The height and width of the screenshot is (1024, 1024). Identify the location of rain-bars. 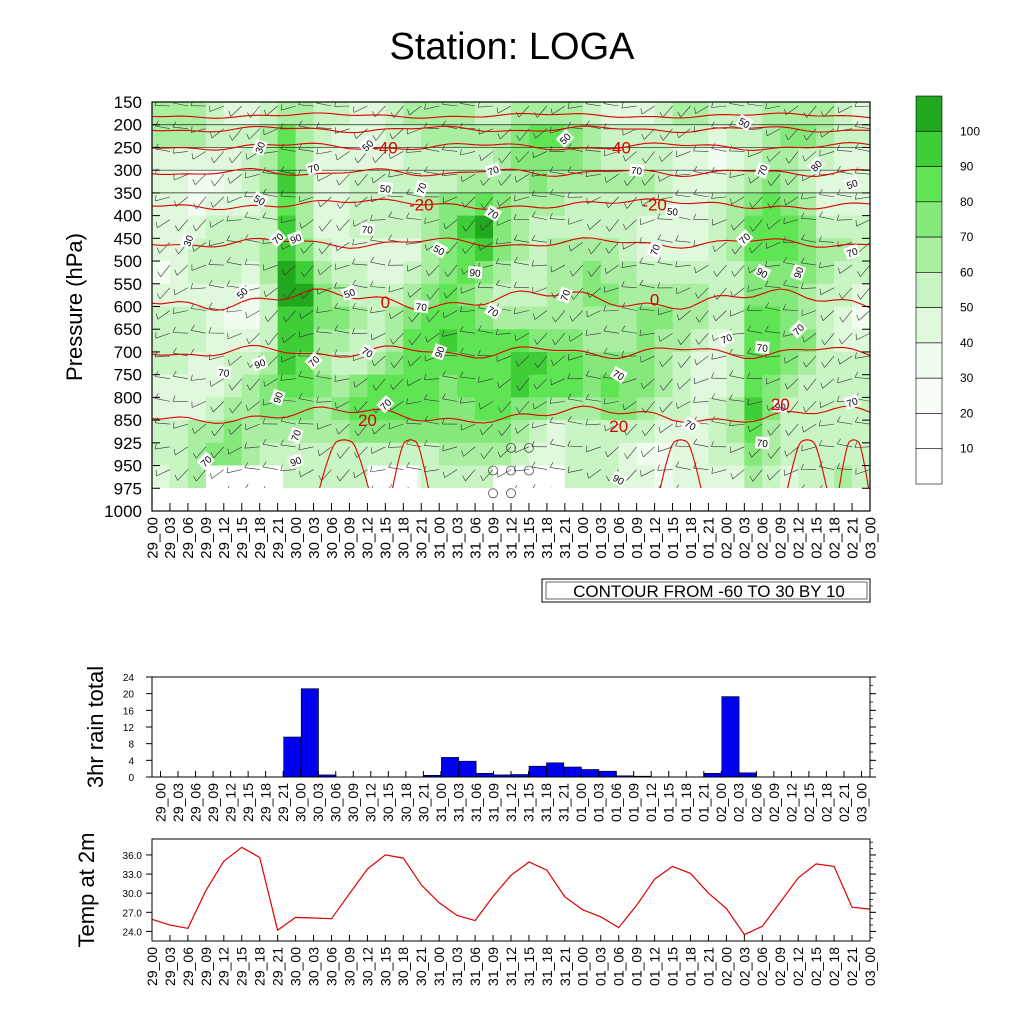
(520, 733).